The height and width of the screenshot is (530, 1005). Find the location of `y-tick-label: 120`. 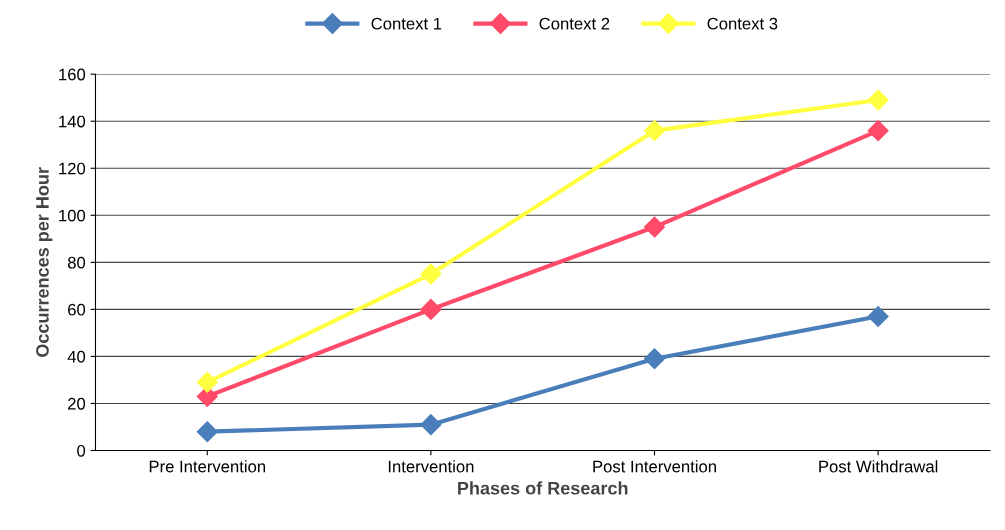

y-tick-label: 120 is located at coordinates (72, 168).